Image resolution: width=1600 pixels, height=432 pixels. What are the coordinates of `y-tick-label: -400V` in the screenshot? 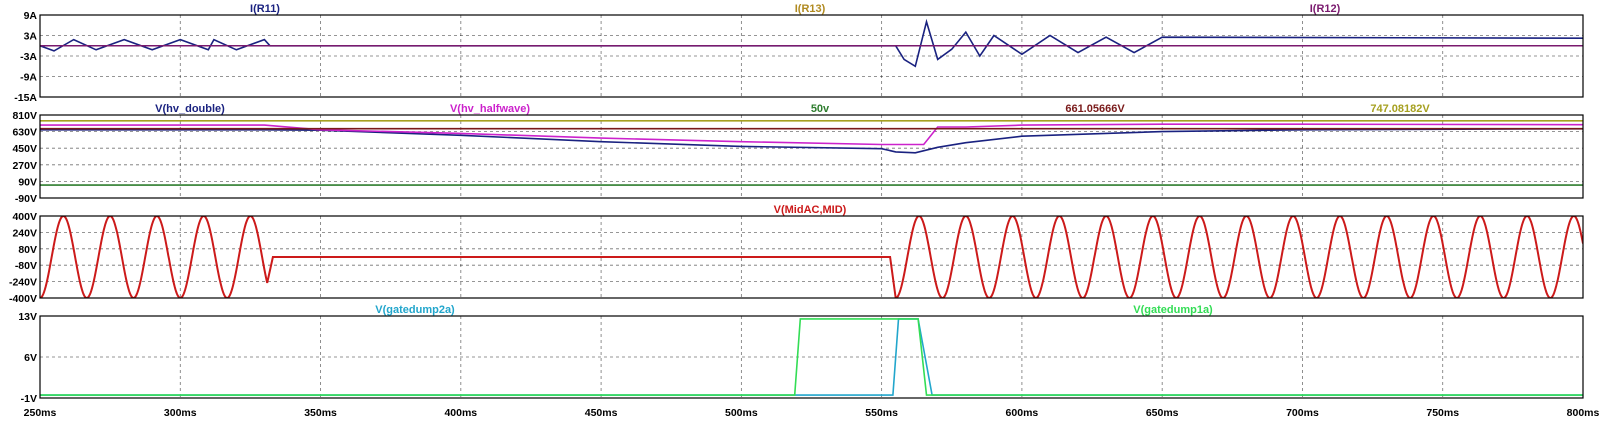 It's located at (23, 299).